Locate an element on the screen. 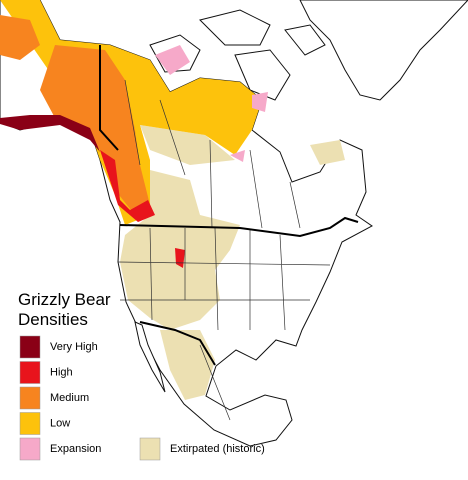  legend-label: Very High is located at coordinates (74, 347).